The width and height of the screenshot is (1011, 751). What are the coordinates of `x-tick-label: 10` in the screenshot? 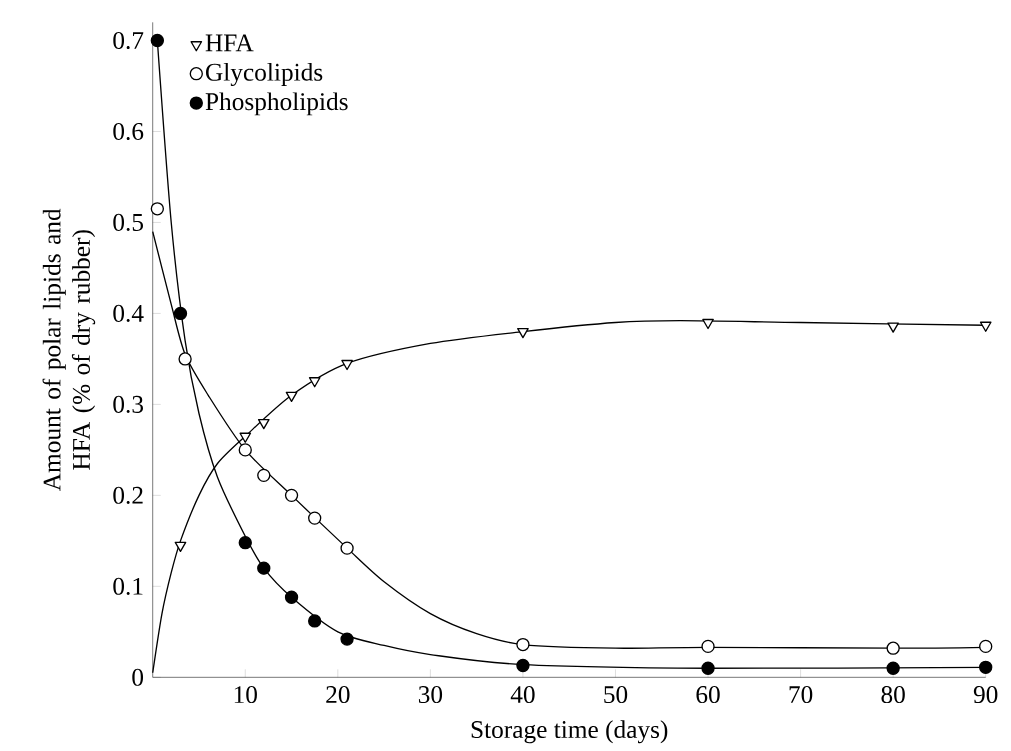 It's located at (245, 695).